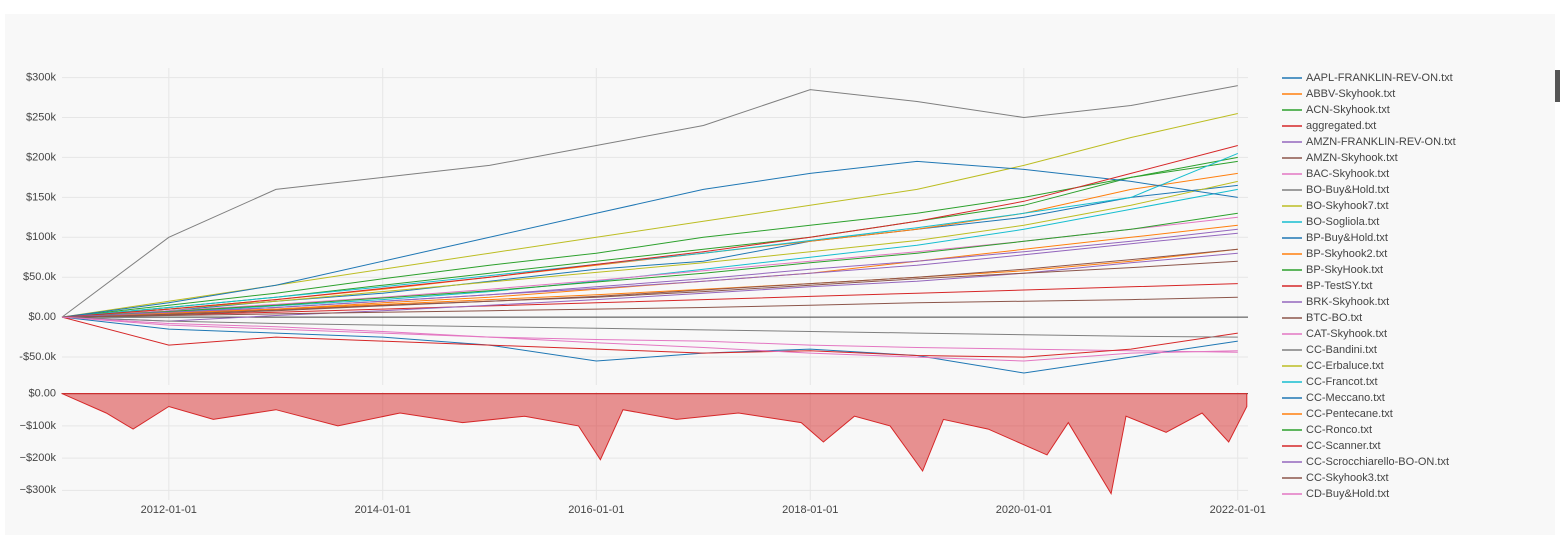 The height and width of the screenshot is (549, 1560). Describe the element at coordinates (596, 510) in the screenshot. I see `x-tick-label: 2016-01-01` at that location.